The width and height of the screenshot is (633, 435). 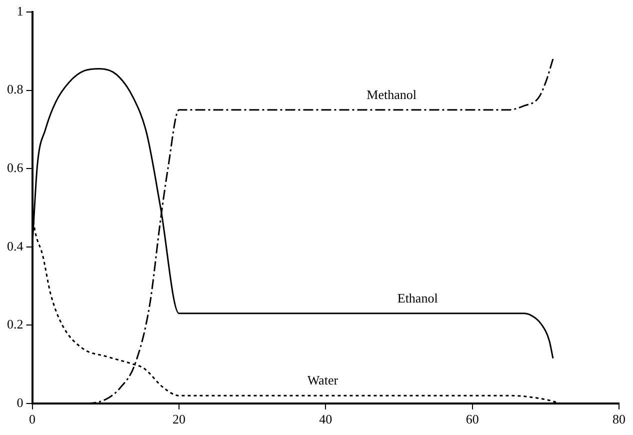 I want to click on x-tick-label: 40, so click(x=325, y=419).